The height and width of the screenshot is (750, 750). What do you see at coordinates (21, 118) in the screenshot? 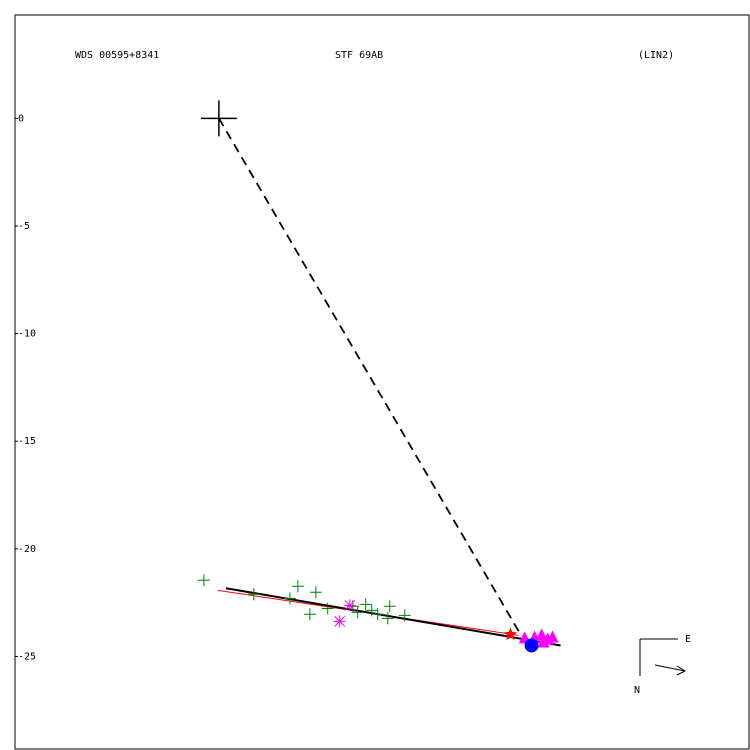
I see `y-tick-label: 0` at bounding box center [21, 118].